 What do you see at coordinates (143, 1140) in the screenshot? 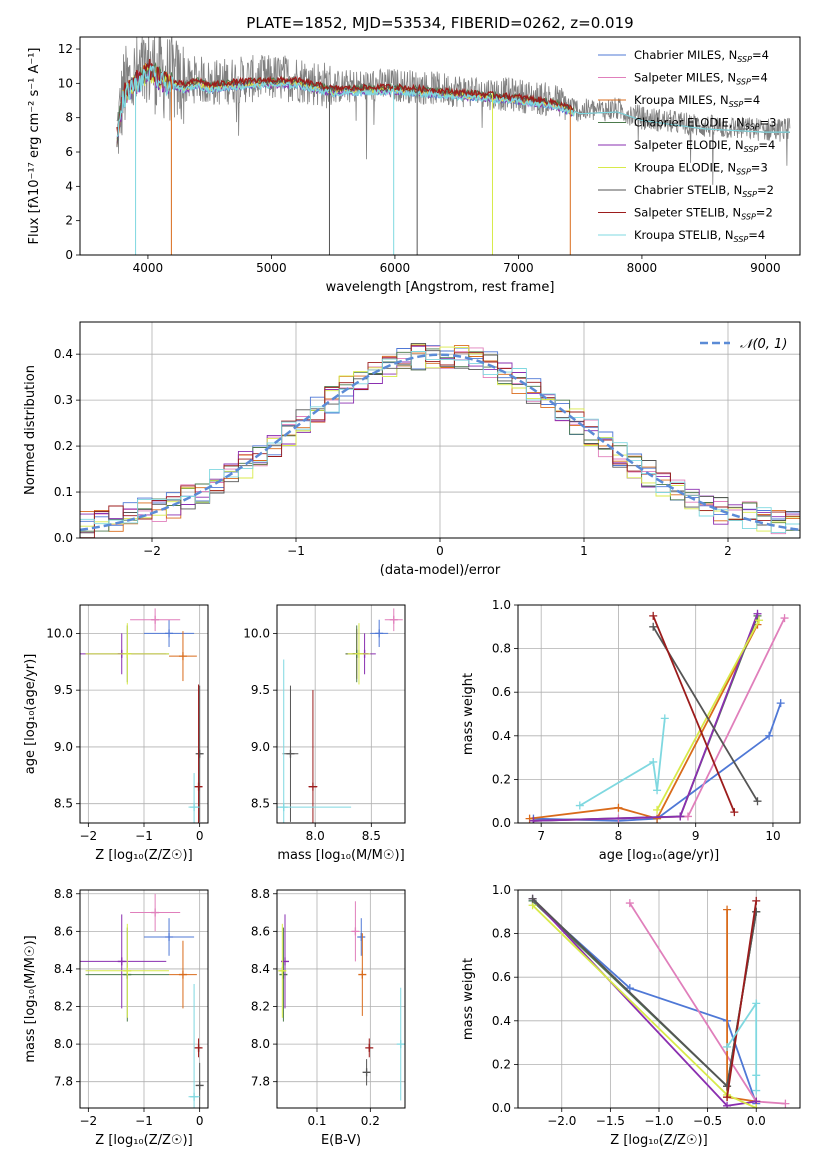
I see `x-axis-label: Z [log₁₀(Z/Z☉)]` at bounding box center [143, 1140].